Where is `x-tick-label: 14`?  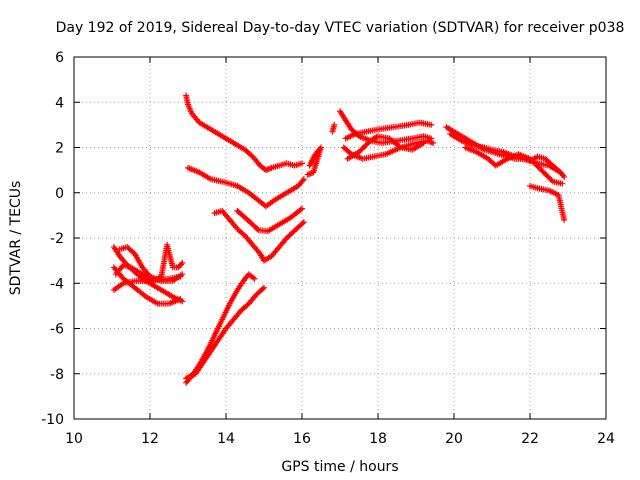
x-tick-label: 14 is located at coordinates (226, 439).